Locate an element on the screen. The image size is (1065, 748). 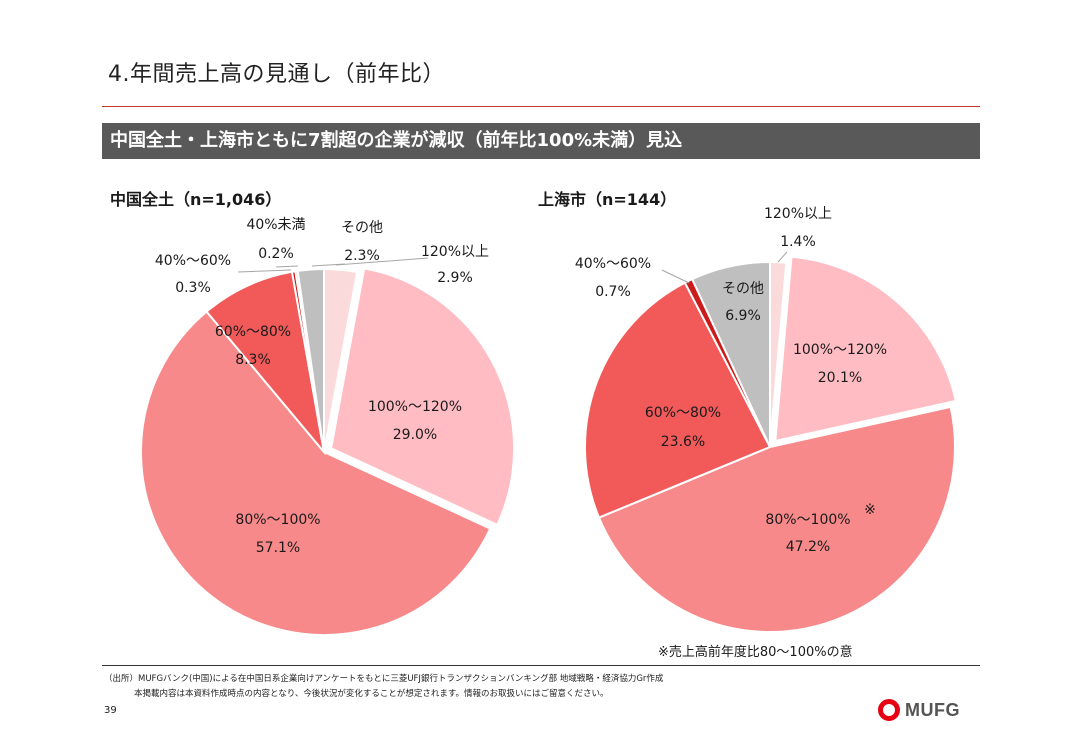
shanghai-category-label-5: その他 is located at coordinates (743, 289).